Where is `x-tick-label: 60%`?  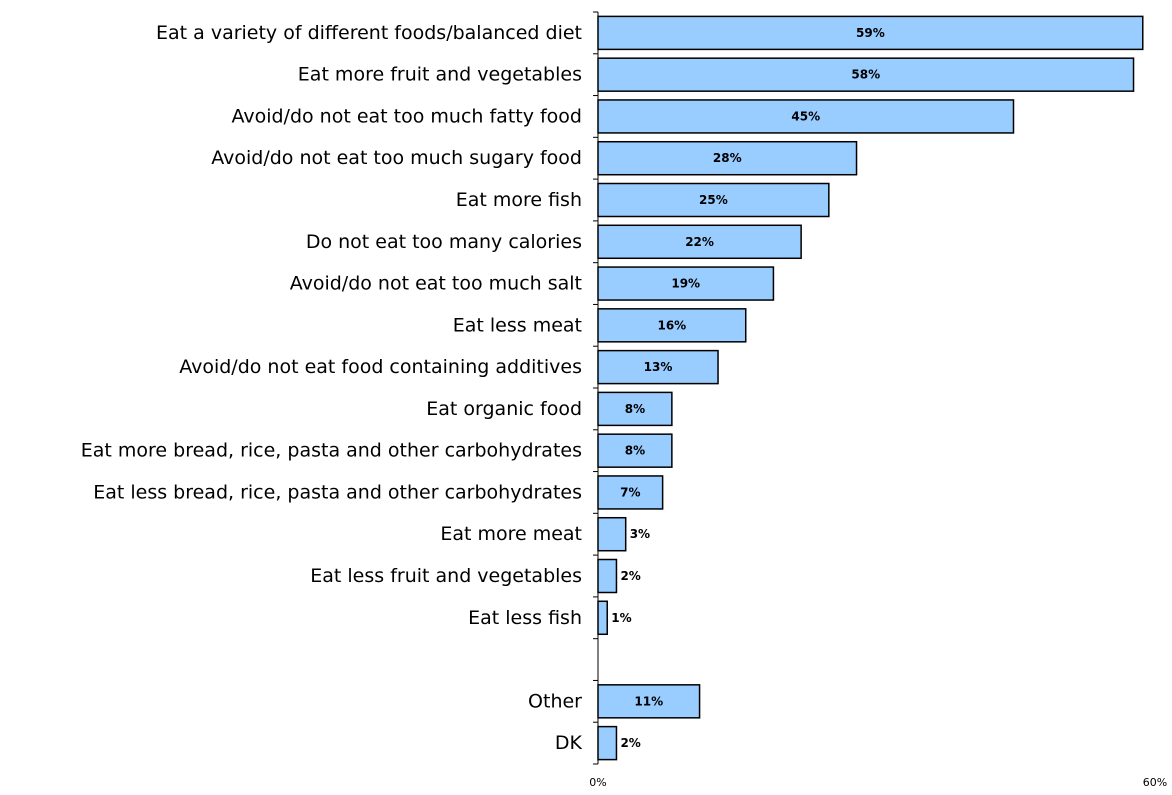
x-tick-label: 60% is located at coordinates (1155, 782).